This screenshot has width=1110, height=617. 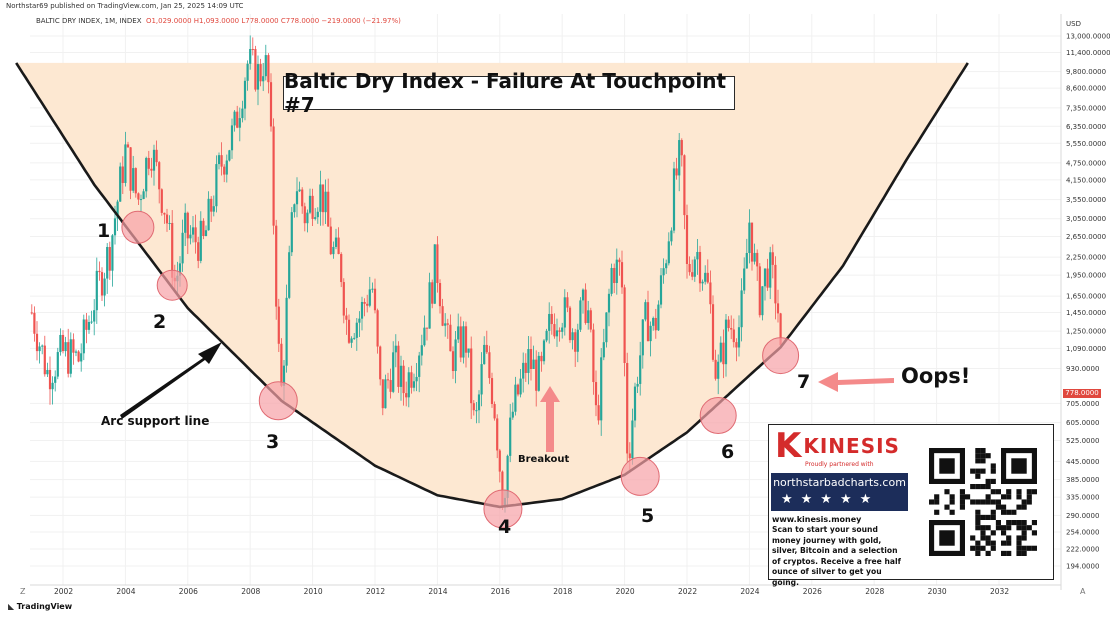 What do you see at coordinates (947, 466) in the screenshot?
I see `qr-finder-core` at bounding box center [947, 466].